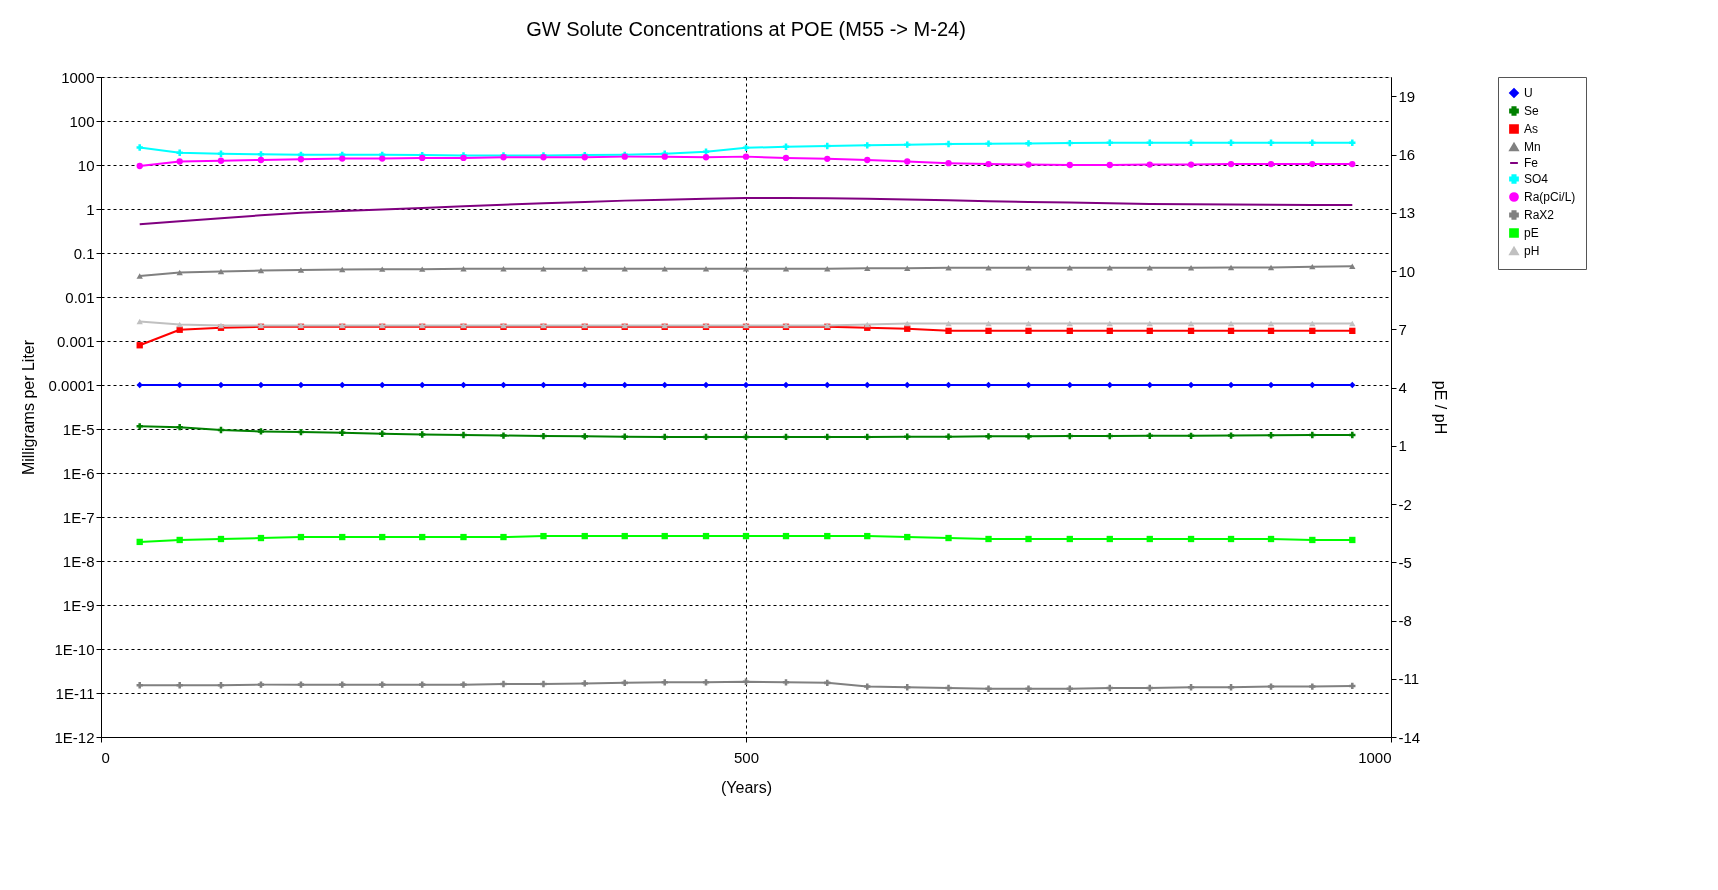 The width and height of the screenshot is (1718, 890). I want to click on legend-label: U, so click(1528, 93).